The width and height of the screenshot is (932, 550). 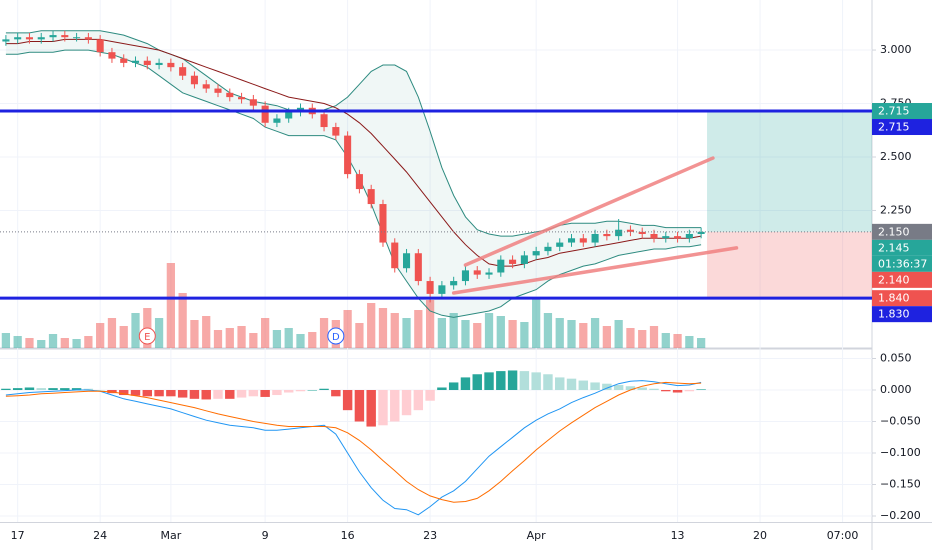 I want to click on y-tick-label: −0.200, so click(x=900, y=515).